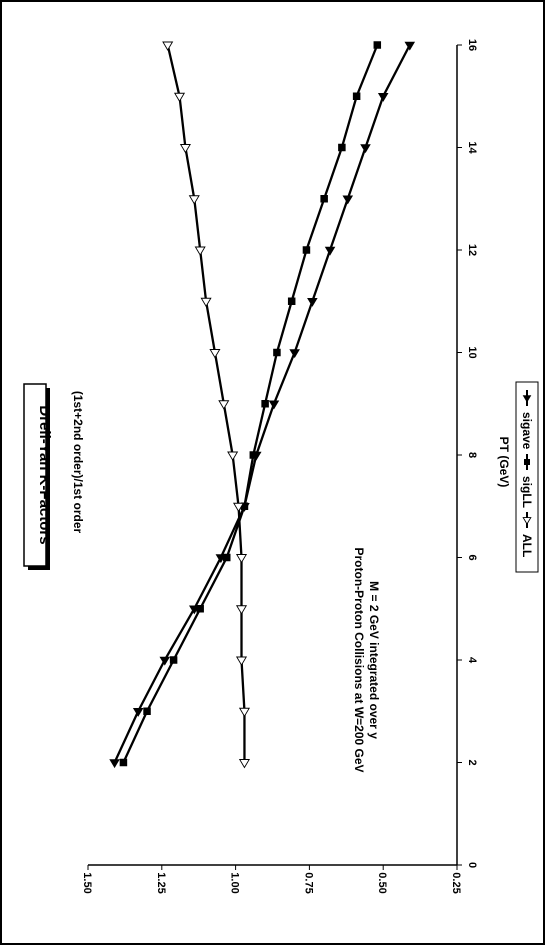 The height and width of the screenshot is (945, 545). What do you see at coordinates (472, 455) in the screenshot?
I see `x-tick-label: 8` at bounding box center [472, 455].